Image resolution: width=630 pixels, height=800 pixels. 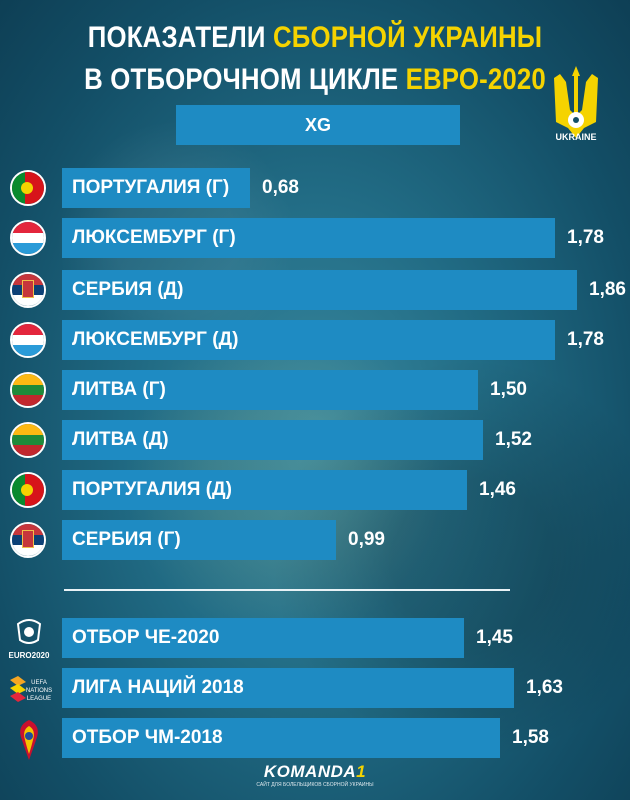 I want to click on bar-label: СЕРБИЯ (Г), so click(x=126, y=539).